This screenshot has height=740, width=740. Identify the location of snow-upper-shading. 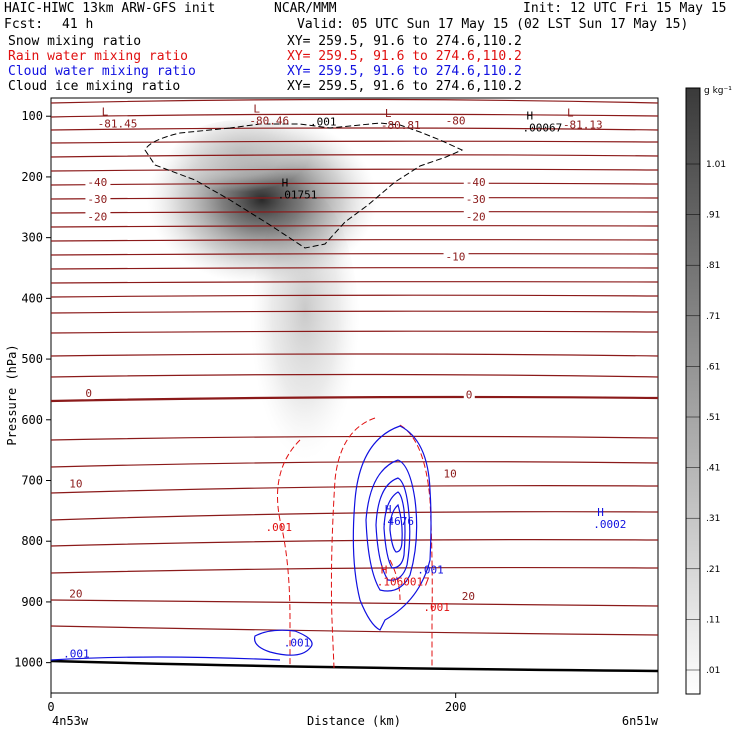
(240, 160).